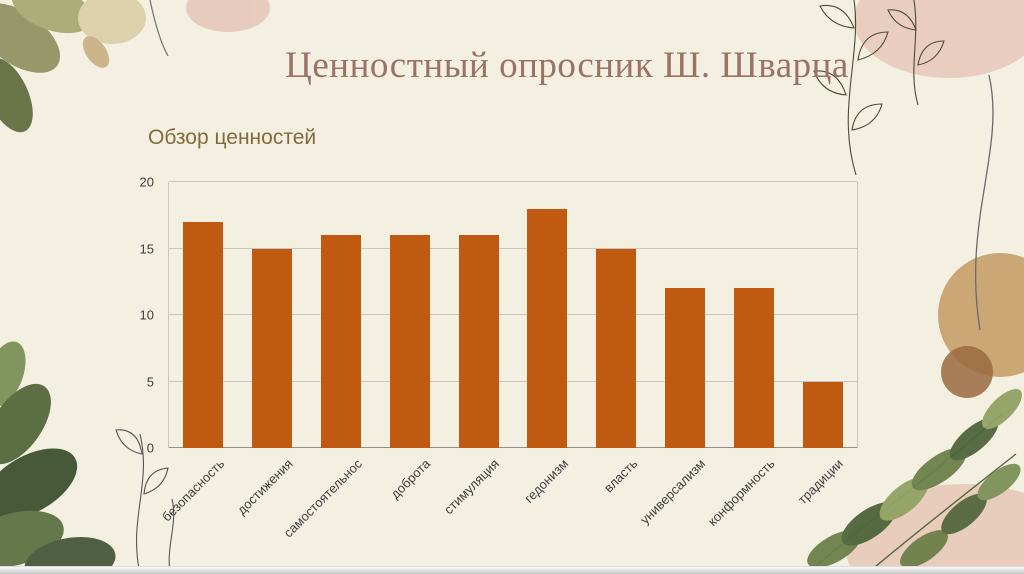 The image size is (1024, 574). What do you see at coordinates (150, 448) in the screenshot?
I see `y-tick-label: 0` at bounding box center [150, 448].